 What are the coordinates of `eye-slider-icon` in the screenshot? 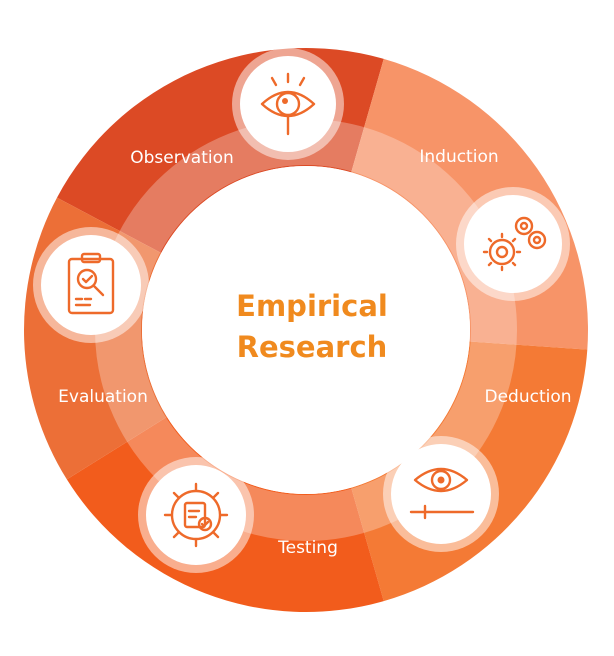 It's located at (442, 493).